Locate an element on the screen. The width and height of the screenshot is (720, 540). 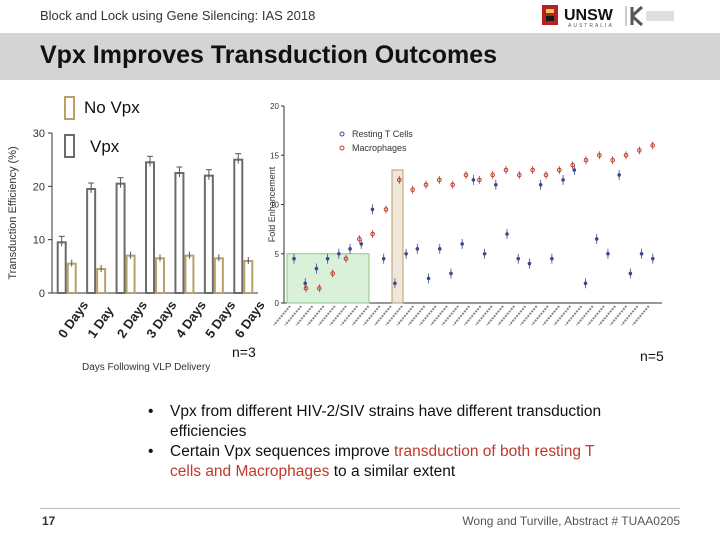
crest-icon is located at coordinates (550, 15).